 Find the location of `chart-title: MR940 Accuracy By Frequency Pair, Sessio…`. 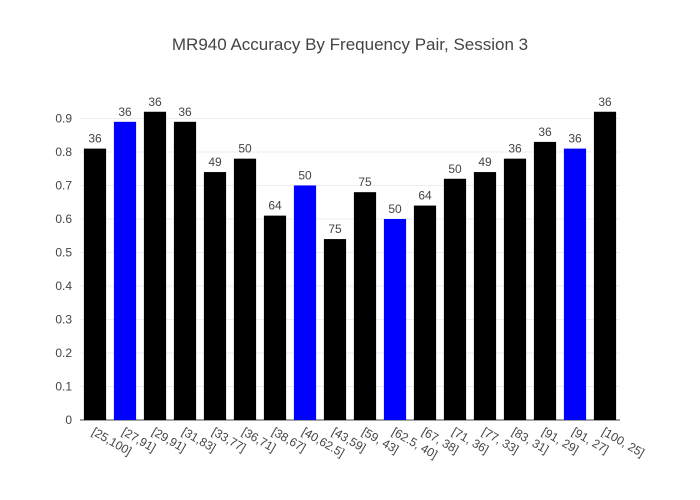

chart-title: MR940 Accuracy By Frequency Pair, Sessio… is located at coordinates (350, 44).